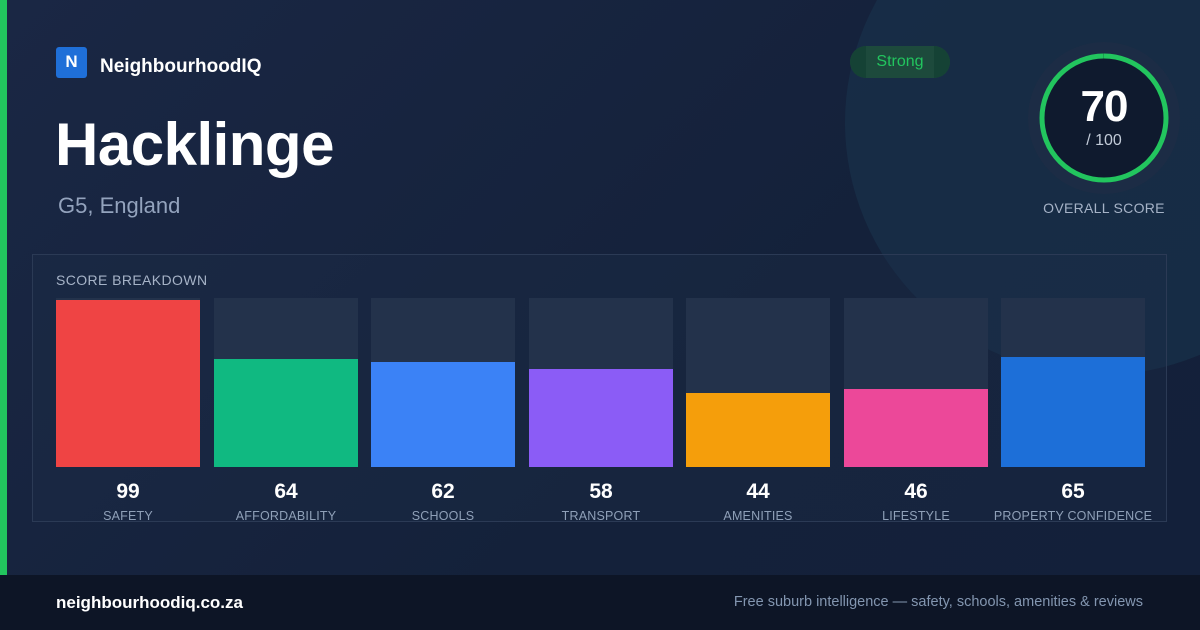  I want to click on score-bar-value: 65, so click(1073, 491).